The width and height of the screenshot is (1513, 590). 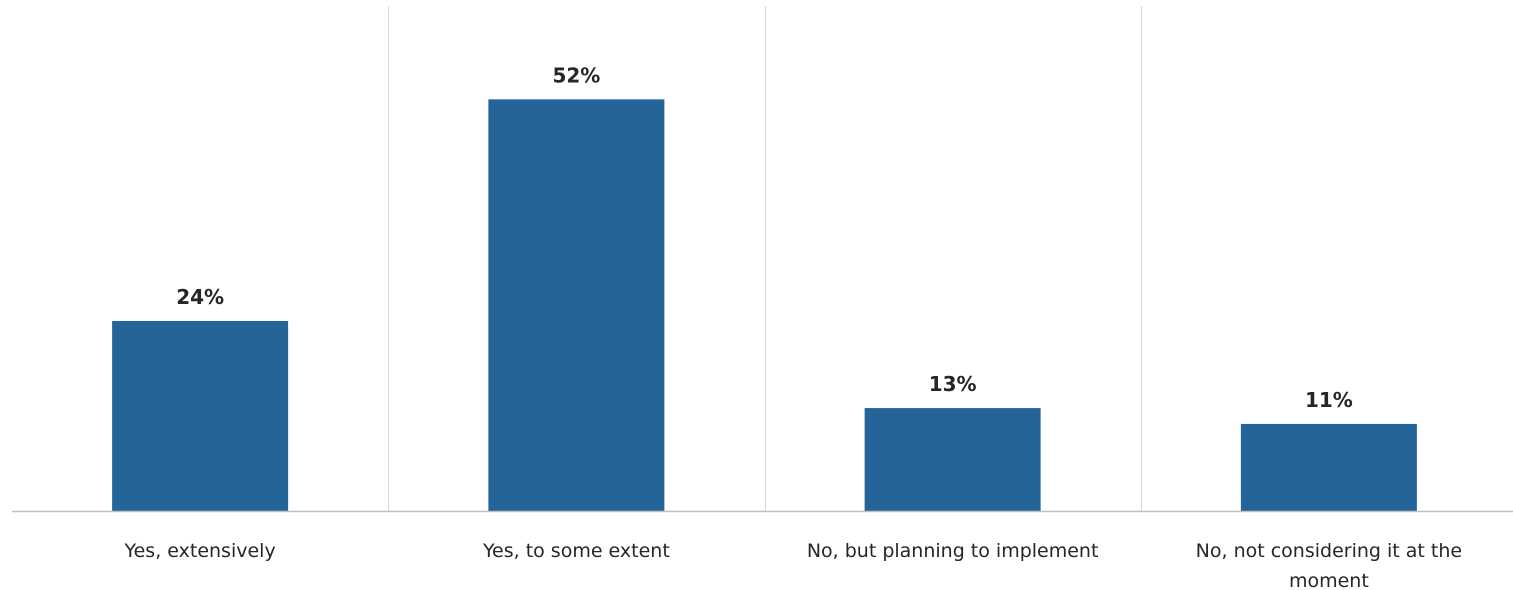 I want to click on category-tick-label: No, not considering it at the, so click(x=1329, y=551).